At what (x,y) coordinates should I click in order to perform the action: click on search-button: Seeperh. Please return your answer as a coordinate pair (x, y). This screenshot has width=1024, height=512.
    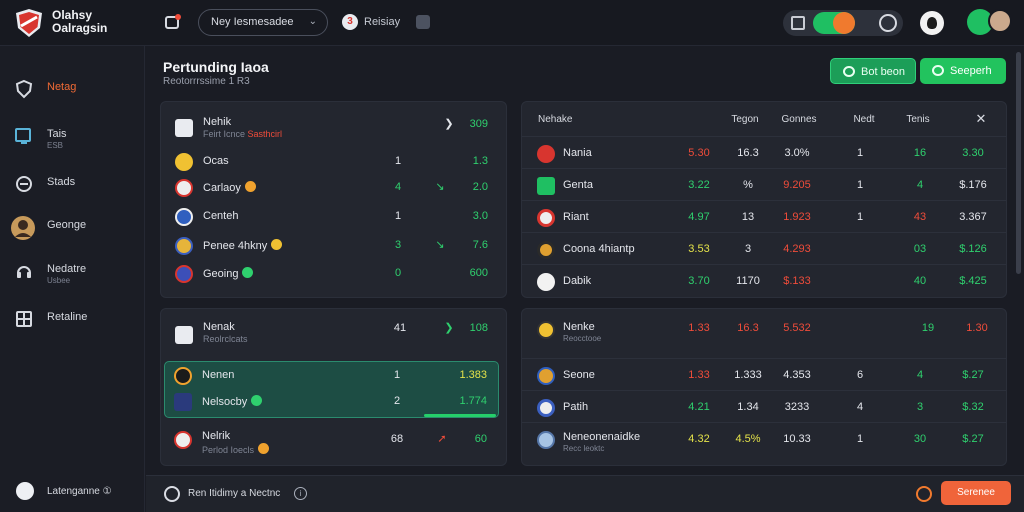
    Looking at the image, I should click on (963, 71).